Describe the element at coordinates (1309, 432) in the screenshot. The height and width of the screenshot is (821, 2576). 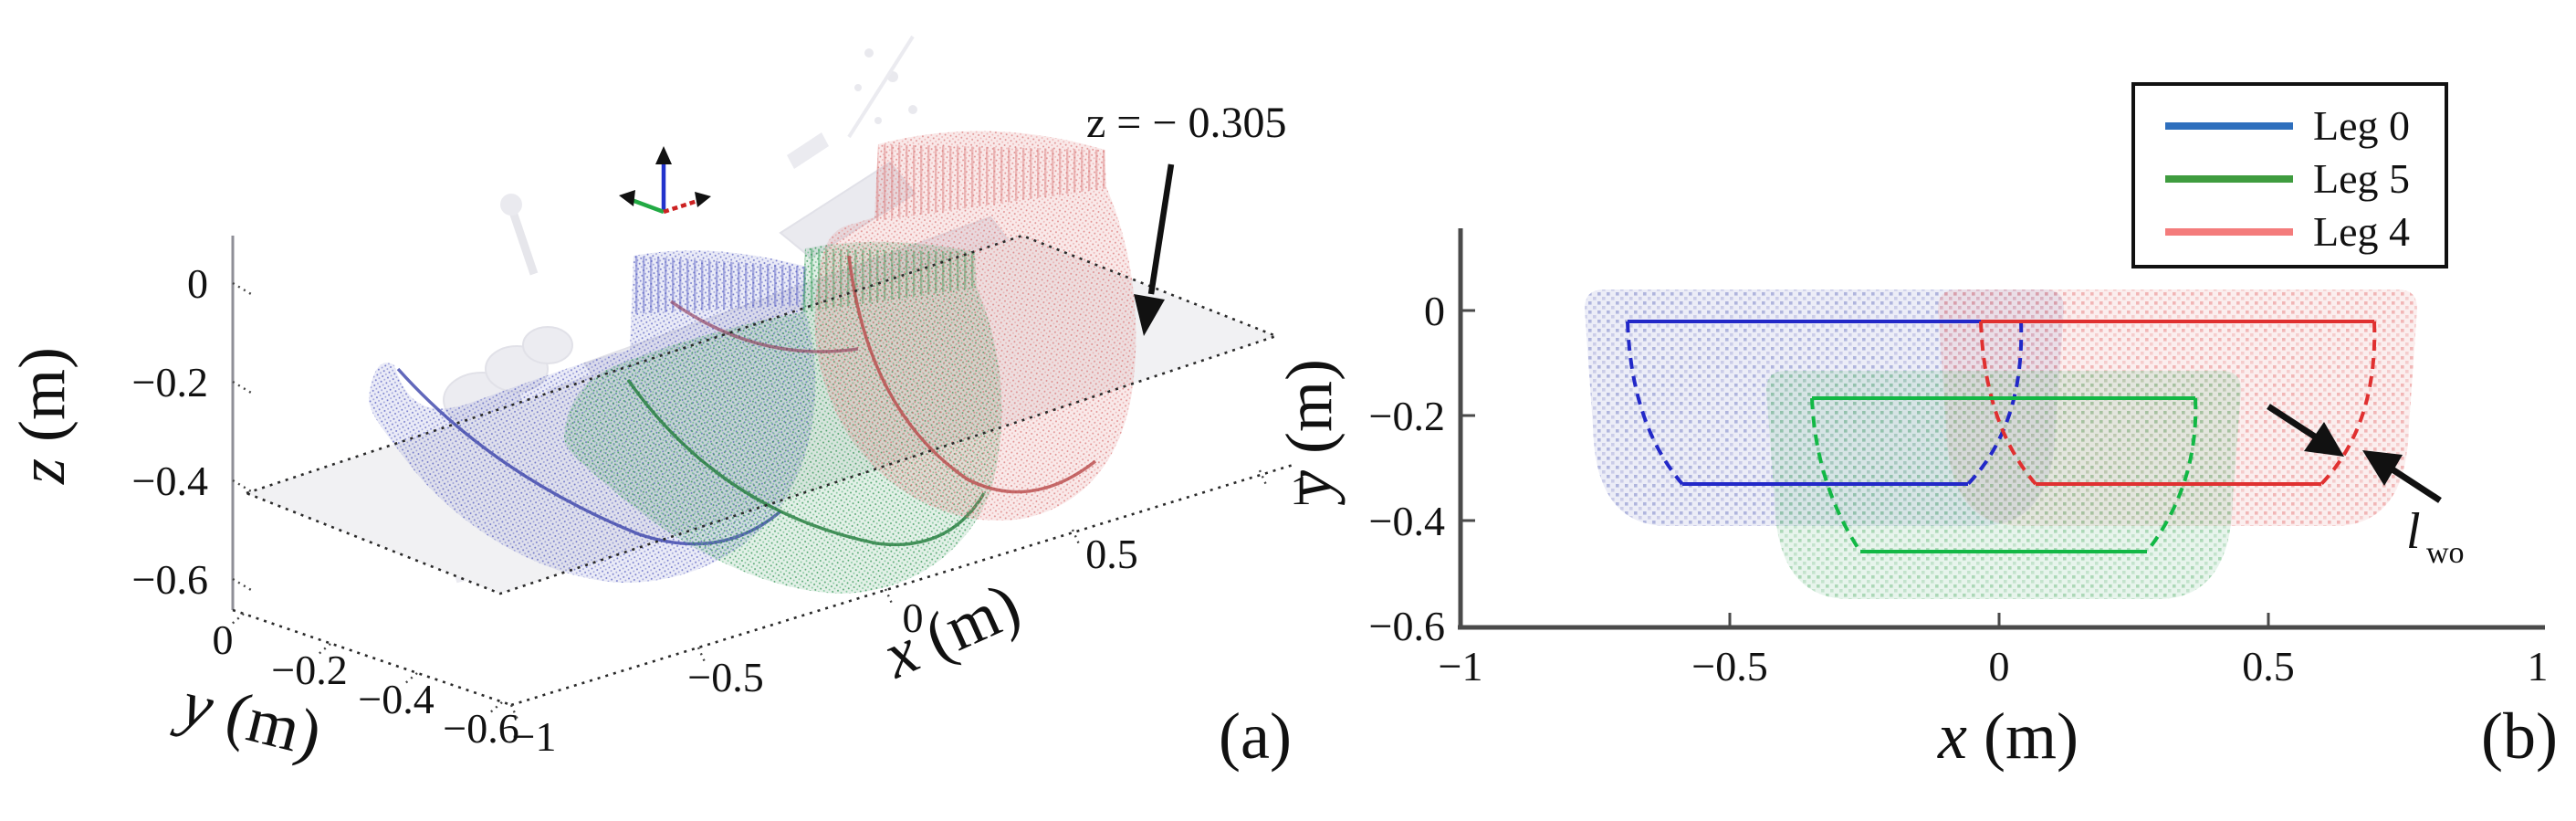
I see `b-y-axis-label: y (m)` at that location.